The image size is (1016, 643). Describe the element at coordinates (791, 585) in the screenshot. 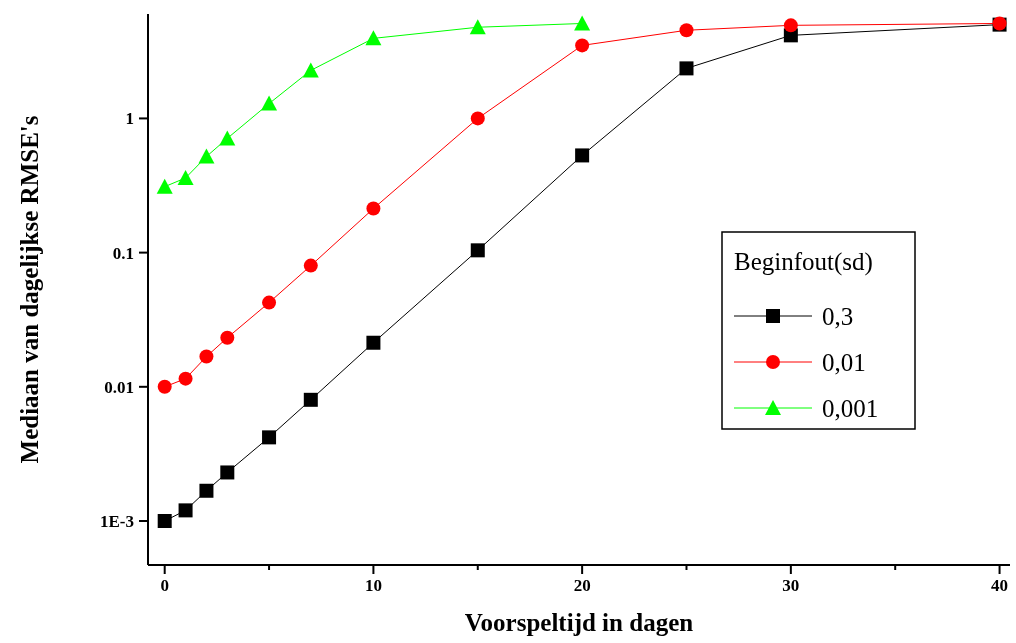

I see `x-tick-label: 30` at that location.